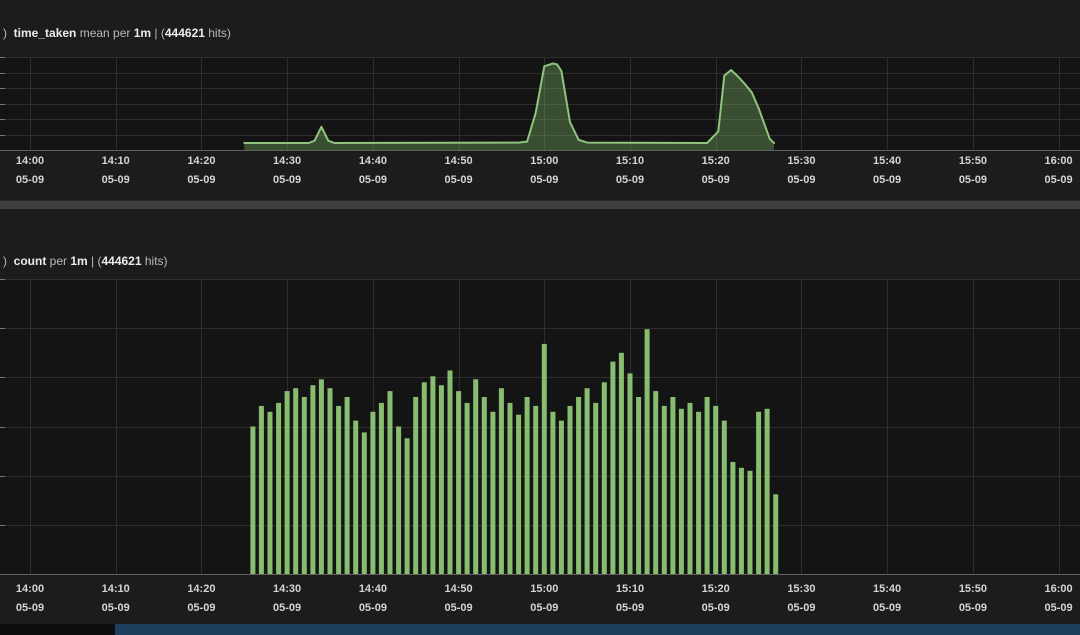 This screenshot has height=635, width=1080. Describe the element at coordinates (597, 629) in the screenshot. I see `horizontal-scrollbar` at that location.